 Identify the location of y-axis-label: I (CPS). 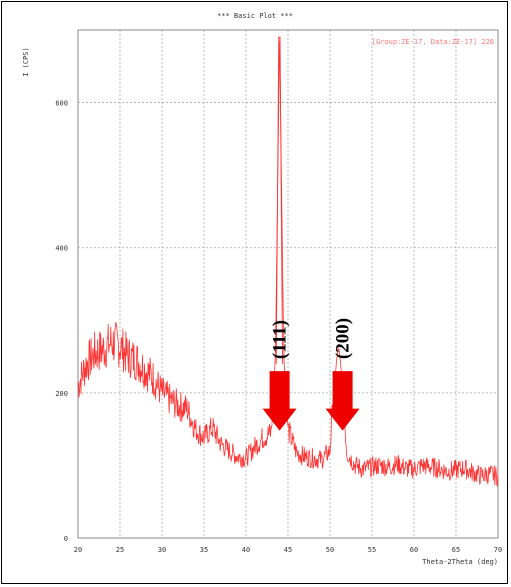
(26, 62).